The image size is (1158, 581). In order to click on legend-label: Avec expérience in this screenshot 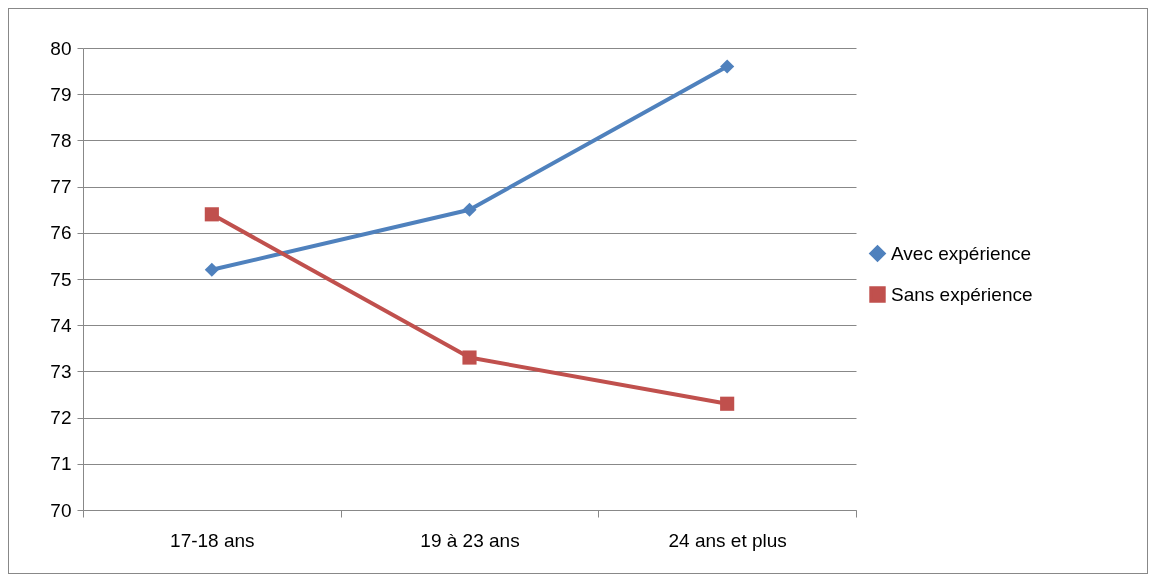, I will do `click(961, 253)`.